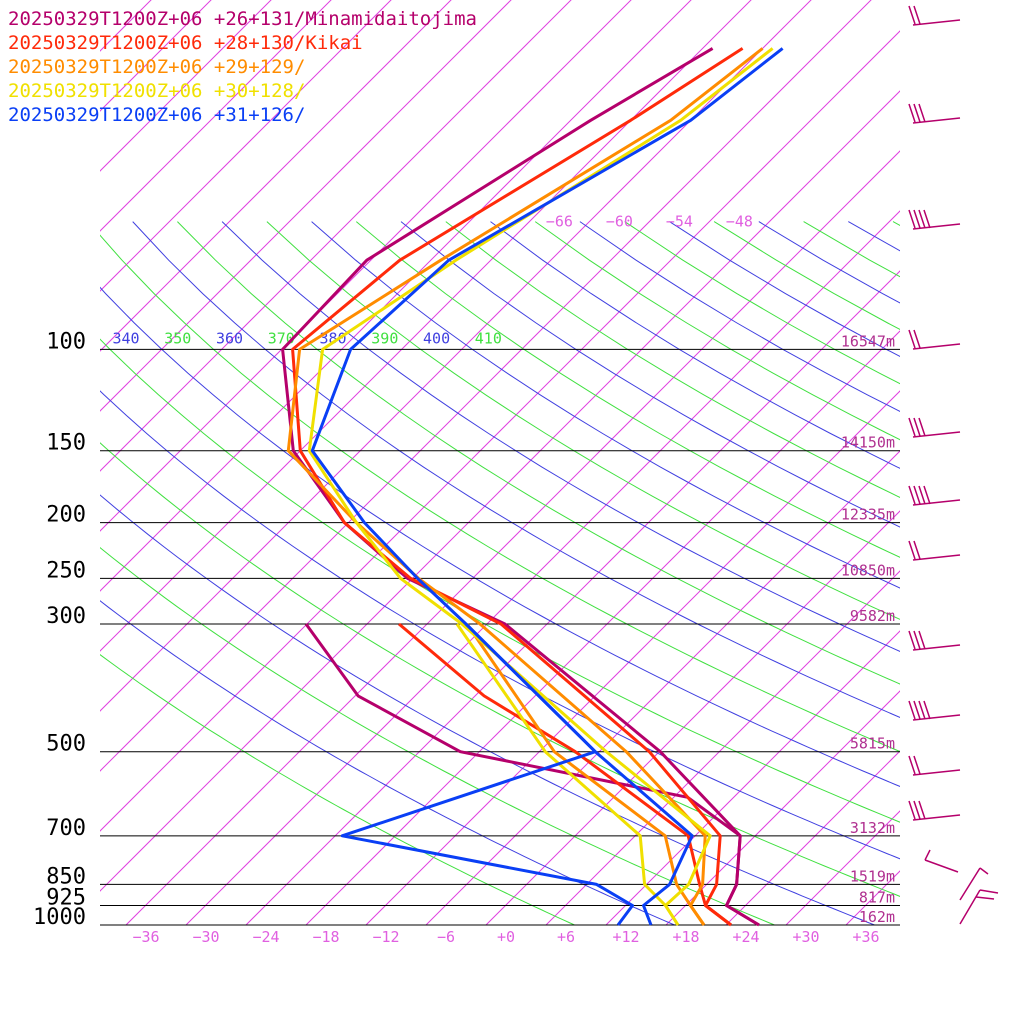  I want to click on legend-entry-30-128: 20250329T1200Z+06 +30+128/, so click(156, 91).